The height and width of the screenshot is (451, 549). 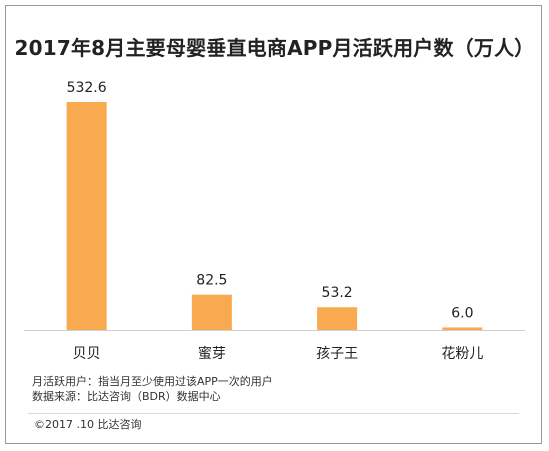 I want to click on category-label: 蜜芽, so click(x=212, y=354).